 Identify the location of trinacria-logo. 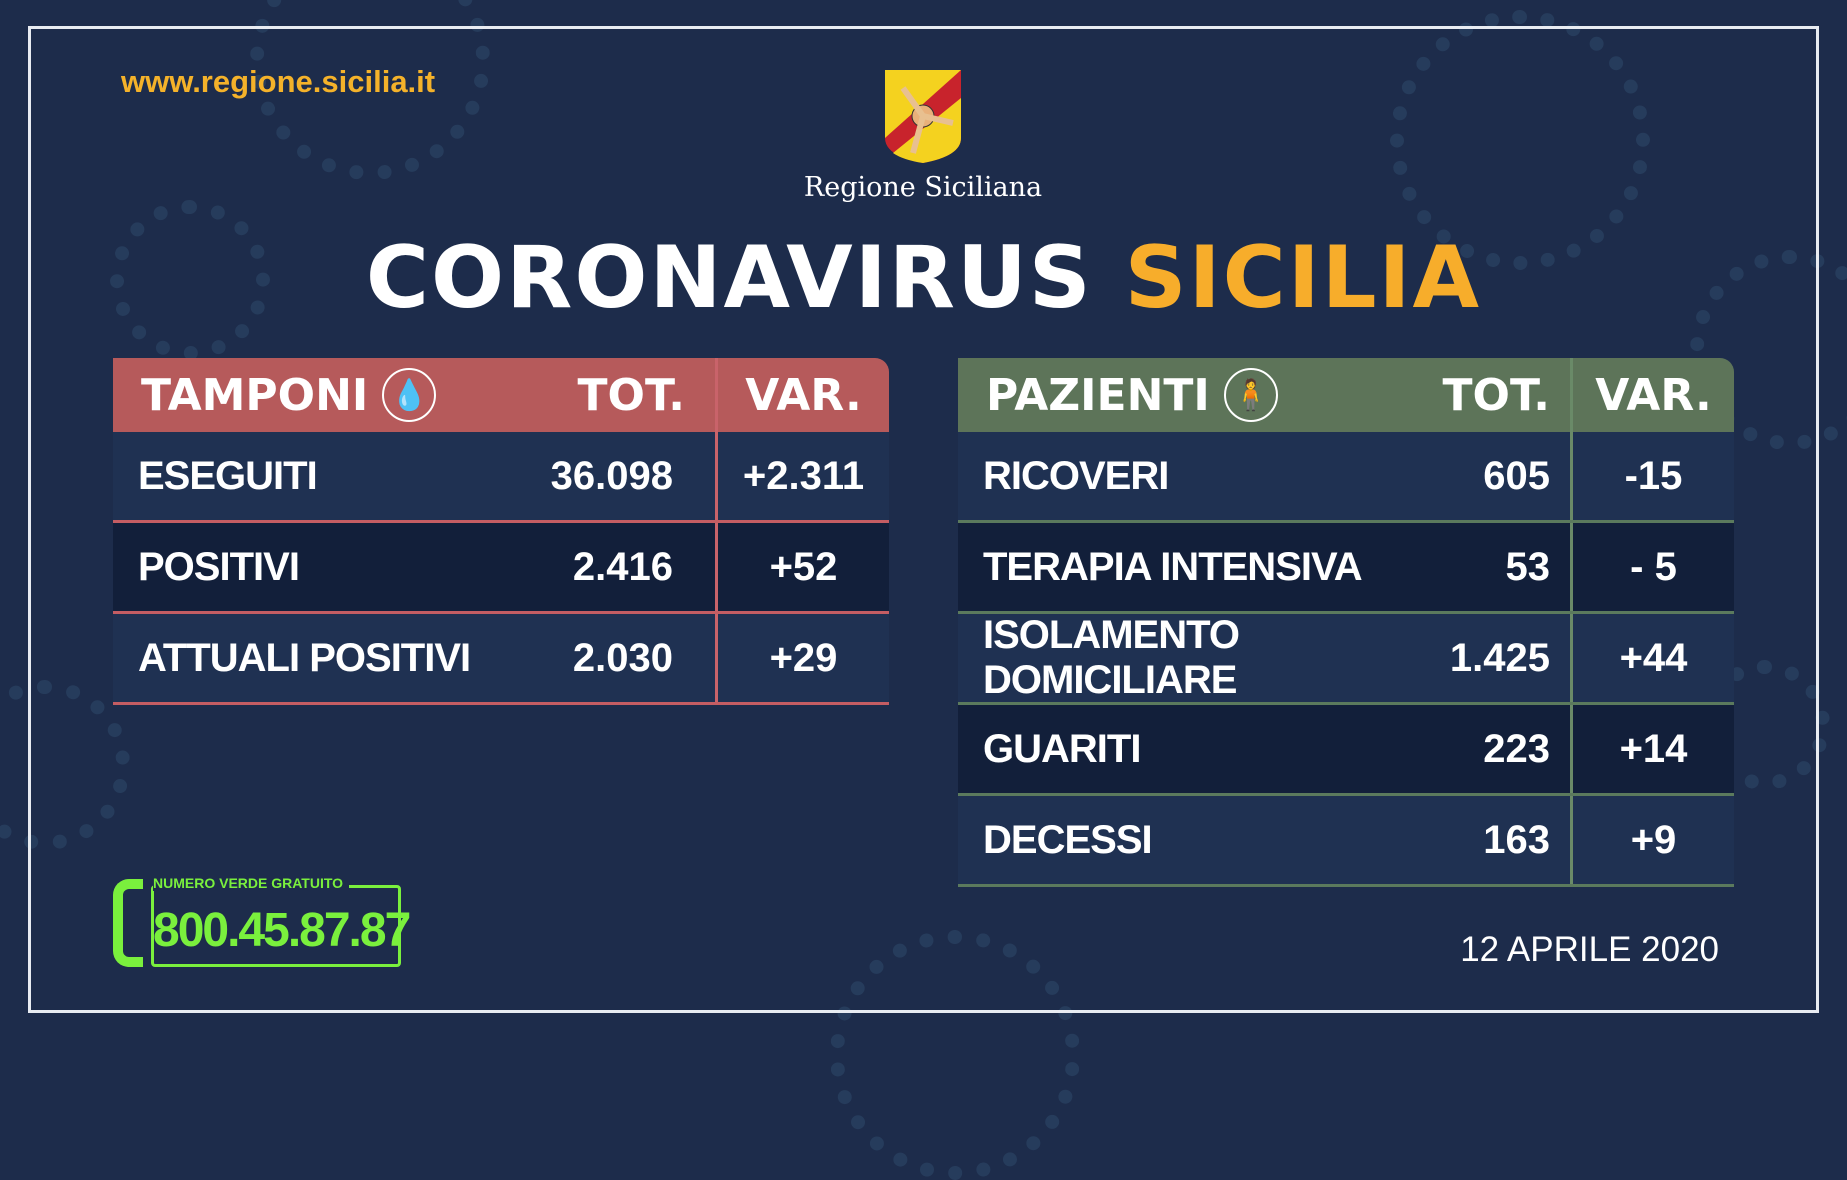
(923, 116).